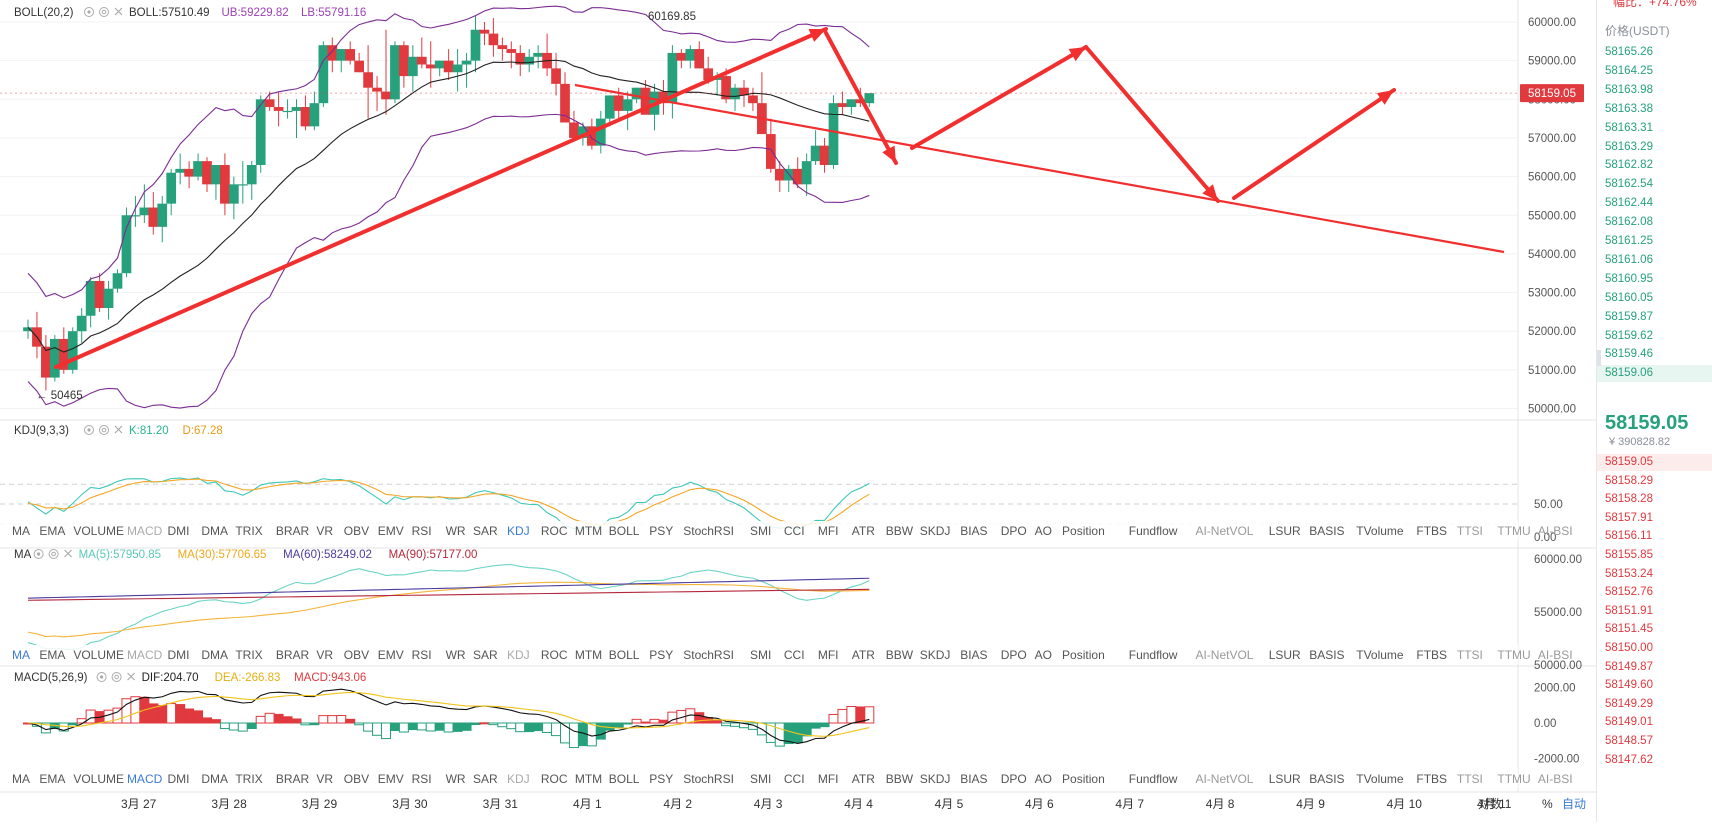 Image resolution: width=1712 pixels, height=827 pixels. What do you see at coordinates (1629, 89) in the screenshot?
I see `bid-price-row: 58163.98` at bounding box center [1629, 89].